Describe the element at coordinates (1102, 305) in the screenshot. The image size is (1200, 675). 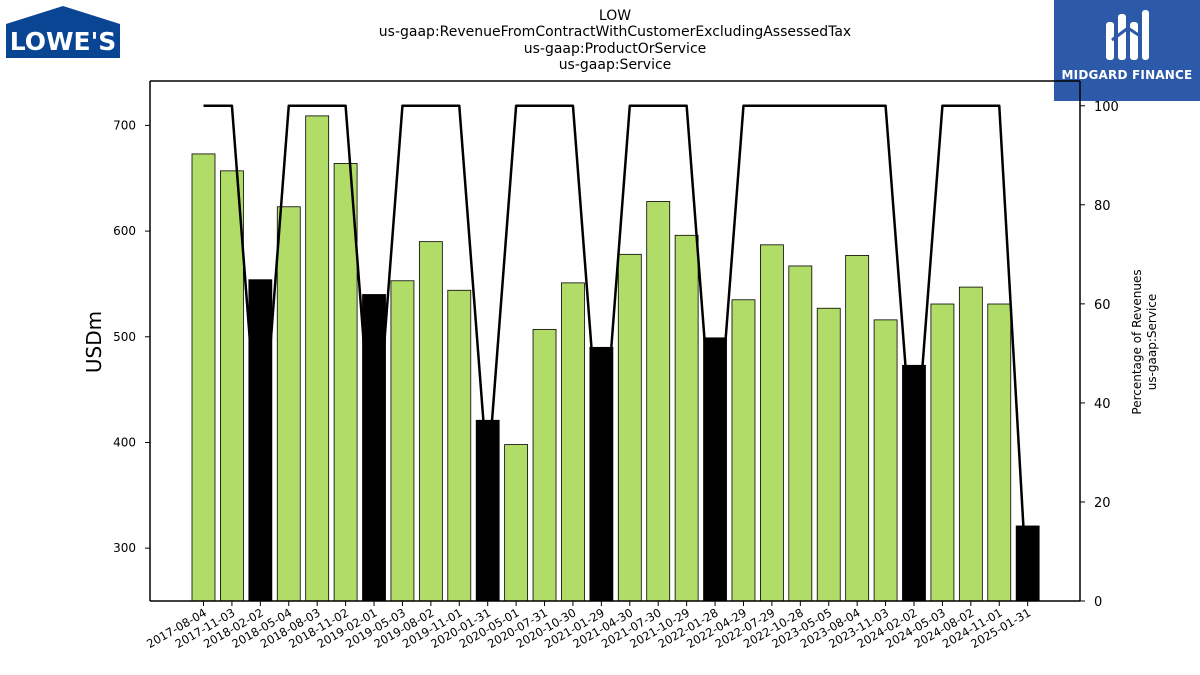
I see `right-tick-label: 60` at that location.